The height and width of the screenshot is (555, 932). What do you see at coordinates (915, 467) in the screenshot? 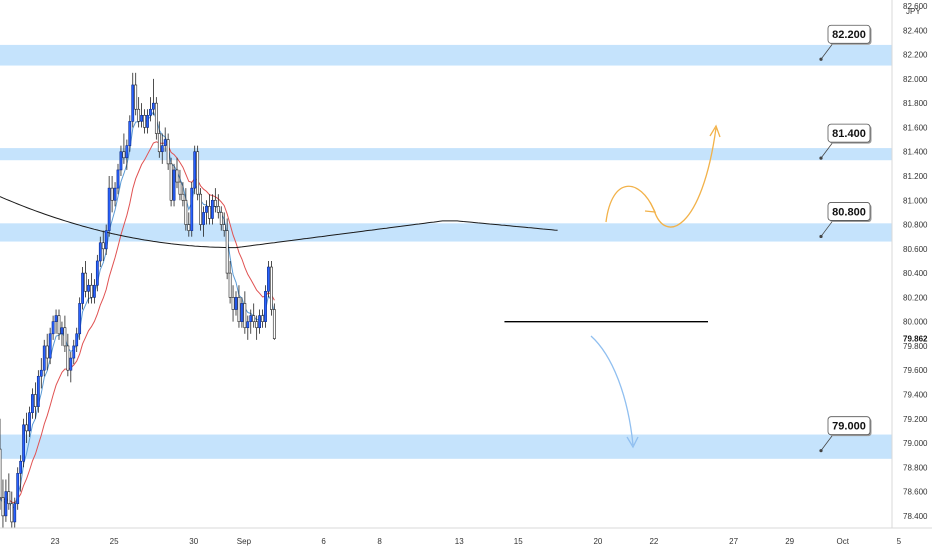
I see `price-tick-label: 78.800` at bounding box center [915, 467].